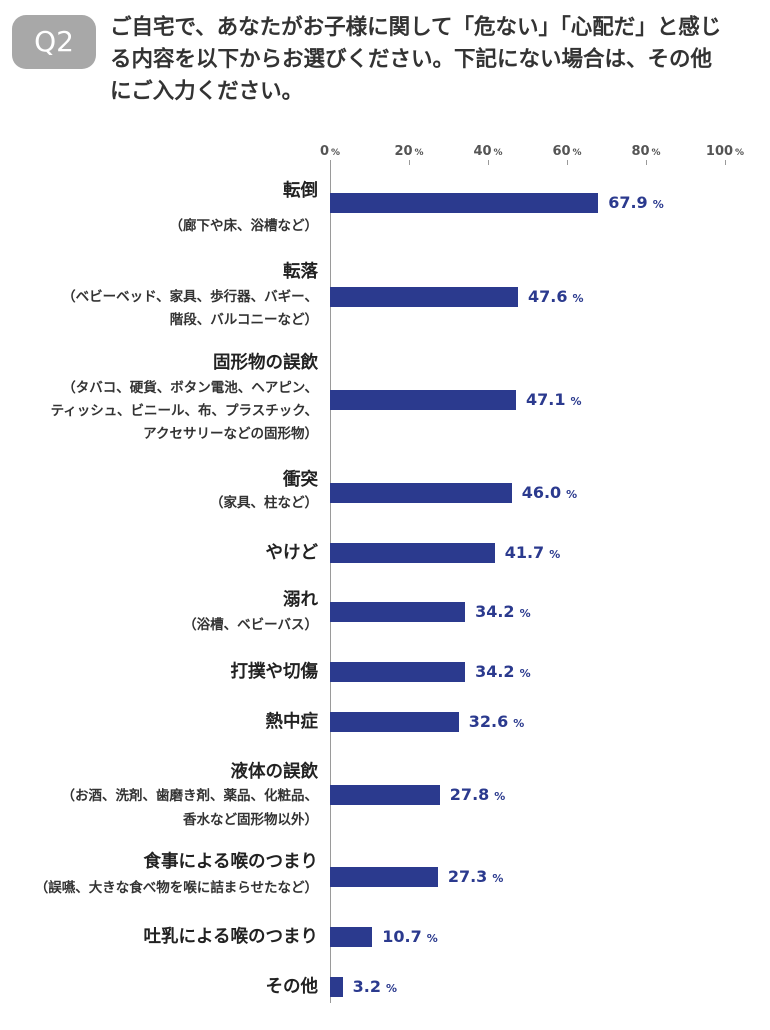 The height and width of the screenshot is (1030, 770). What do you see at coordinates (250, 625) in the screenshot?
I see `category-note: （浴槽、ベビーバス）` at bounding box center [250, 625].